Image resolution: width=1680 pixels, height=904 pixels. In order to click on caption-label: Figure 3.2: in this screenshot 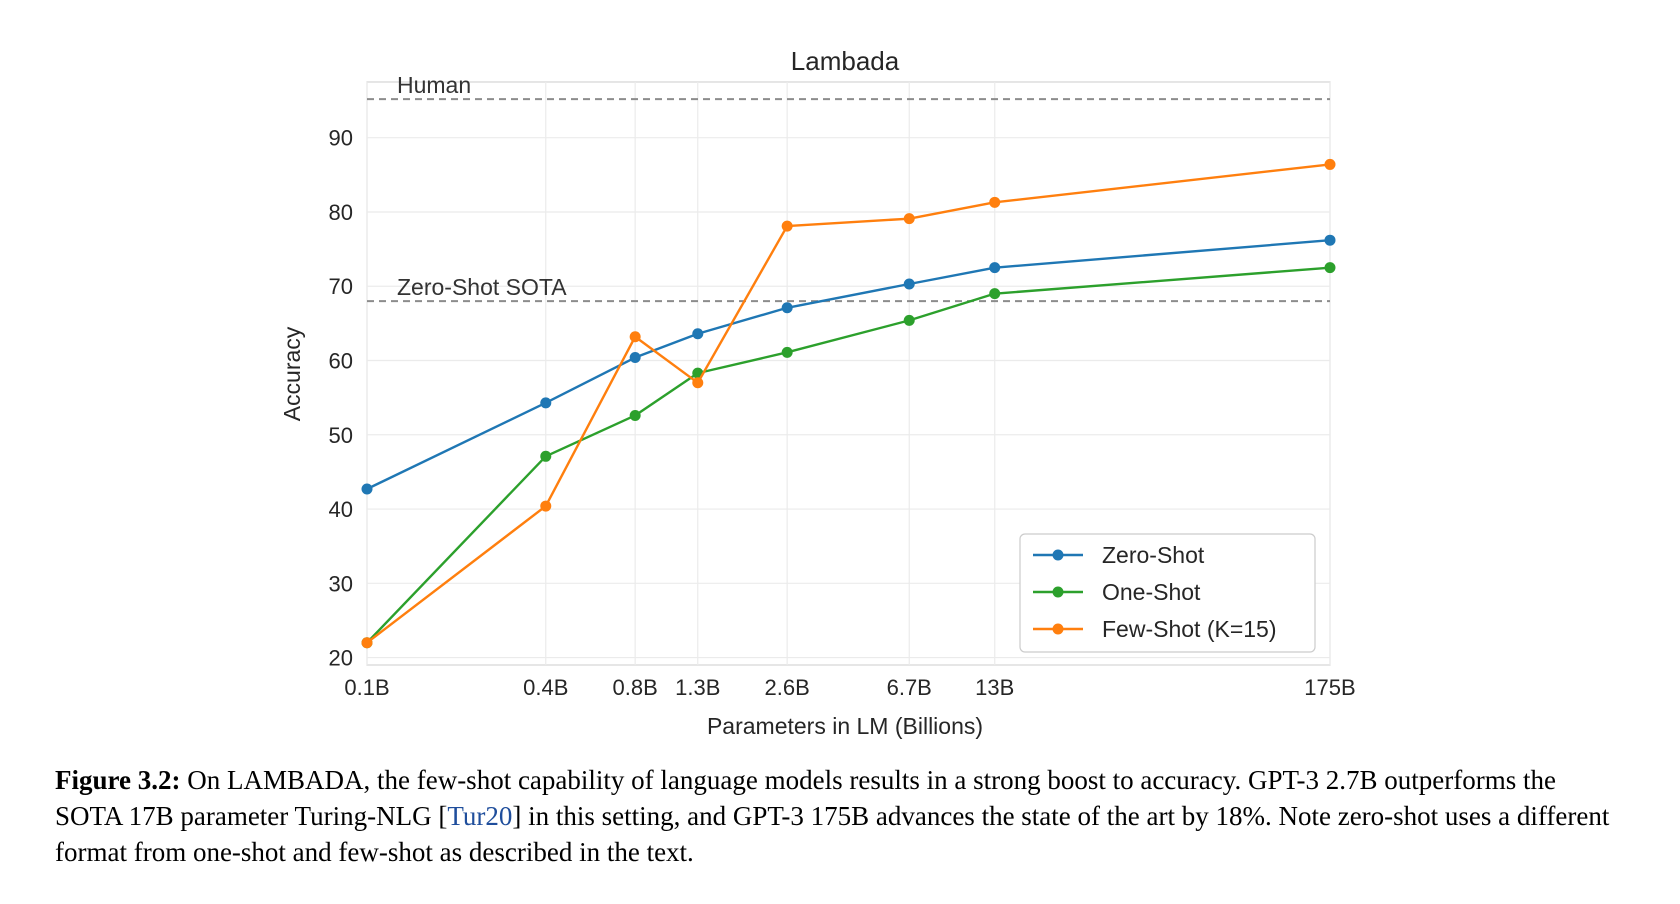, I will do `click(118, 780)`.